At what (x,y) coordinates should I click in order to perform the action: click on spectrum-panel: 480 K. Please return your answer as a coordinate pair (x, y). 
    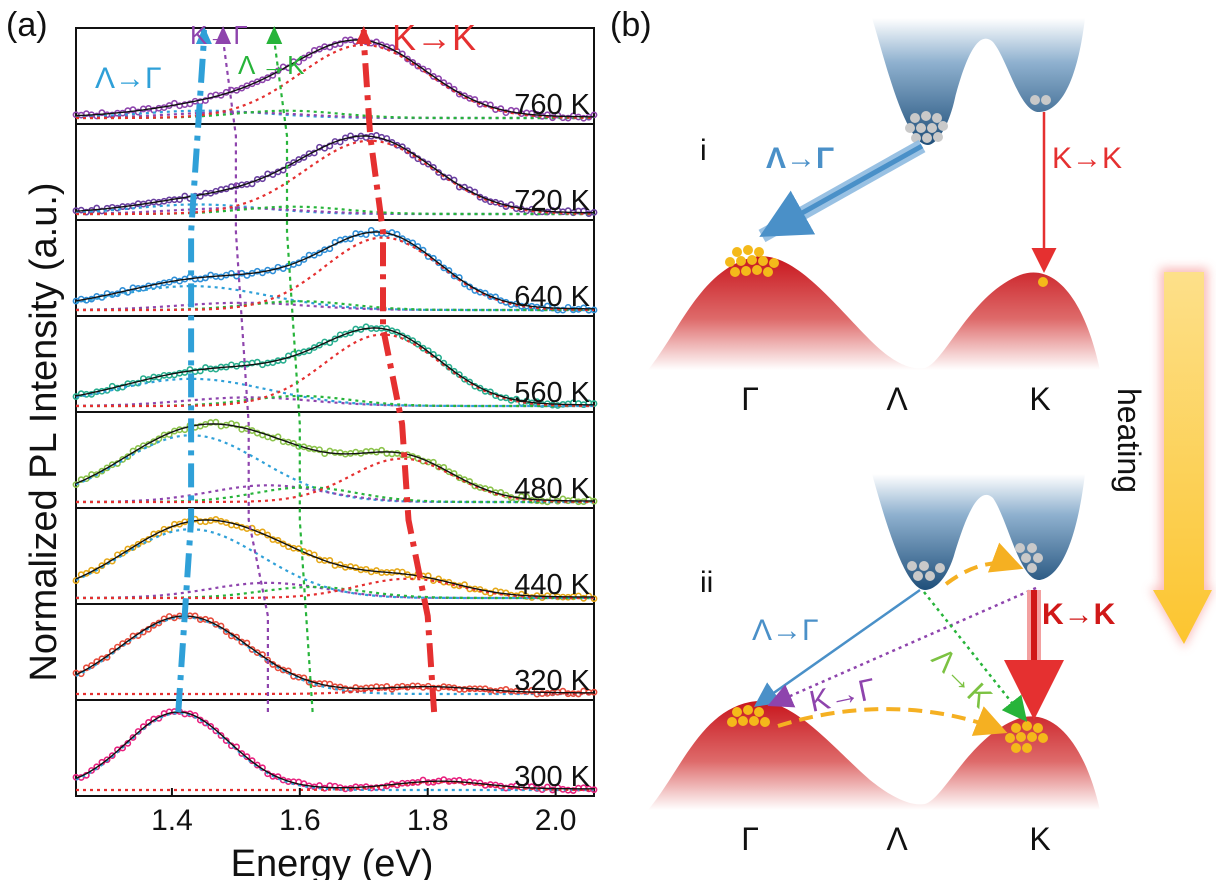
    Looking at the image, I should click on (335, 460).